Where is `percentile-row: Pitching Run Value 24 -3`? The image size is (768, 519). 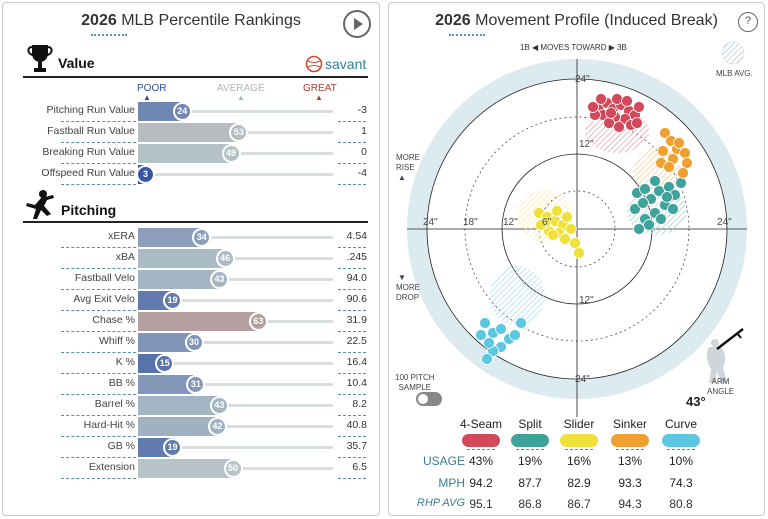
percentile-row: Pitching Run Value 24 -3 is located at coordinates (192, 111).